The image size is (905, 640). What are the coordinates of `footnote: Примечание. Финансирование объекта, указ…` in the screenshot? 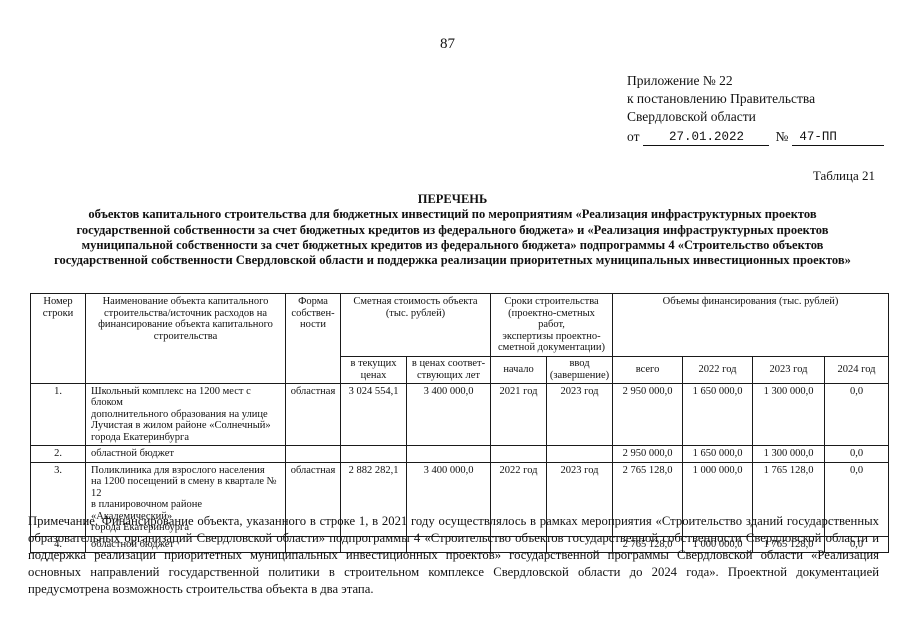 It's located at (453, 555).